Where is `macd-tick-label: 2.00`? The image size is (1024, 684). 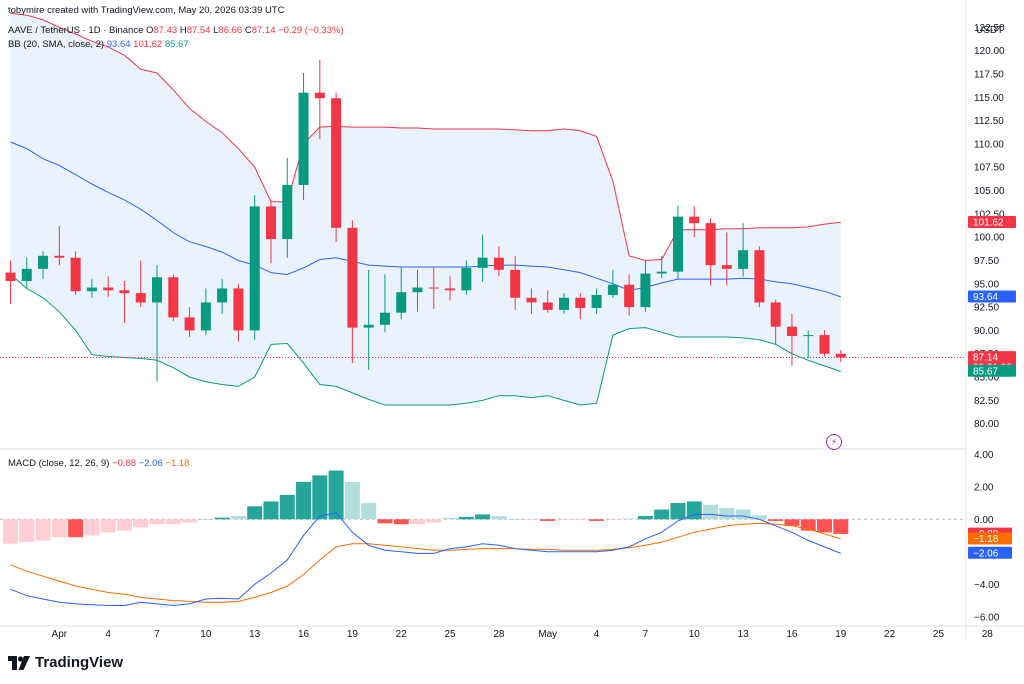 macd-tick-label: 2.00 is located at coordinates (984, 487).